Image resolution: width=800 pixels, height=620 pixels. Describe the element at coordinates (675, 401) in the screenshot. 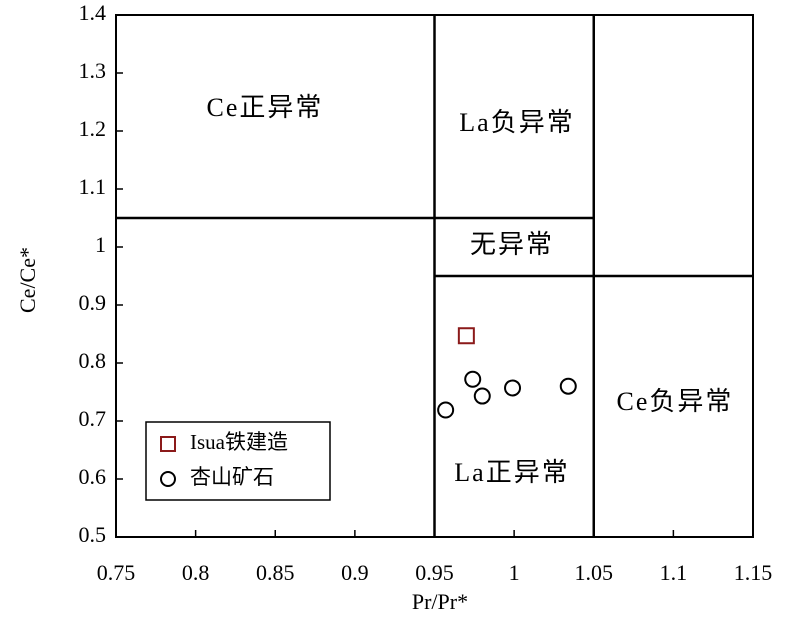

I see `region-label: Ce负异常` at that location.